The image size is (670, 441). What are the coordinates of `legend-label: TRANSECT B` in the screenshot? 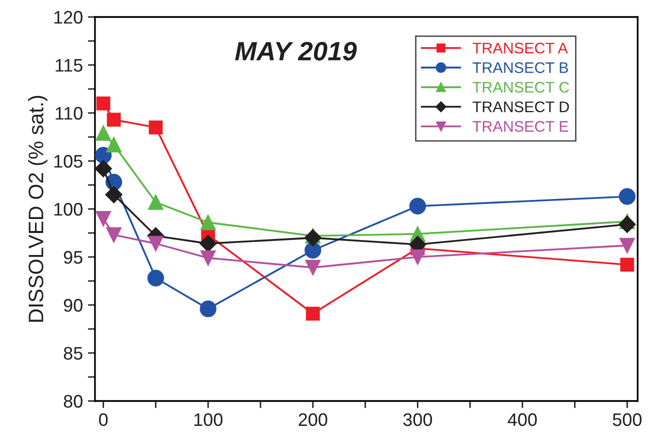 It's located at (520, 68).